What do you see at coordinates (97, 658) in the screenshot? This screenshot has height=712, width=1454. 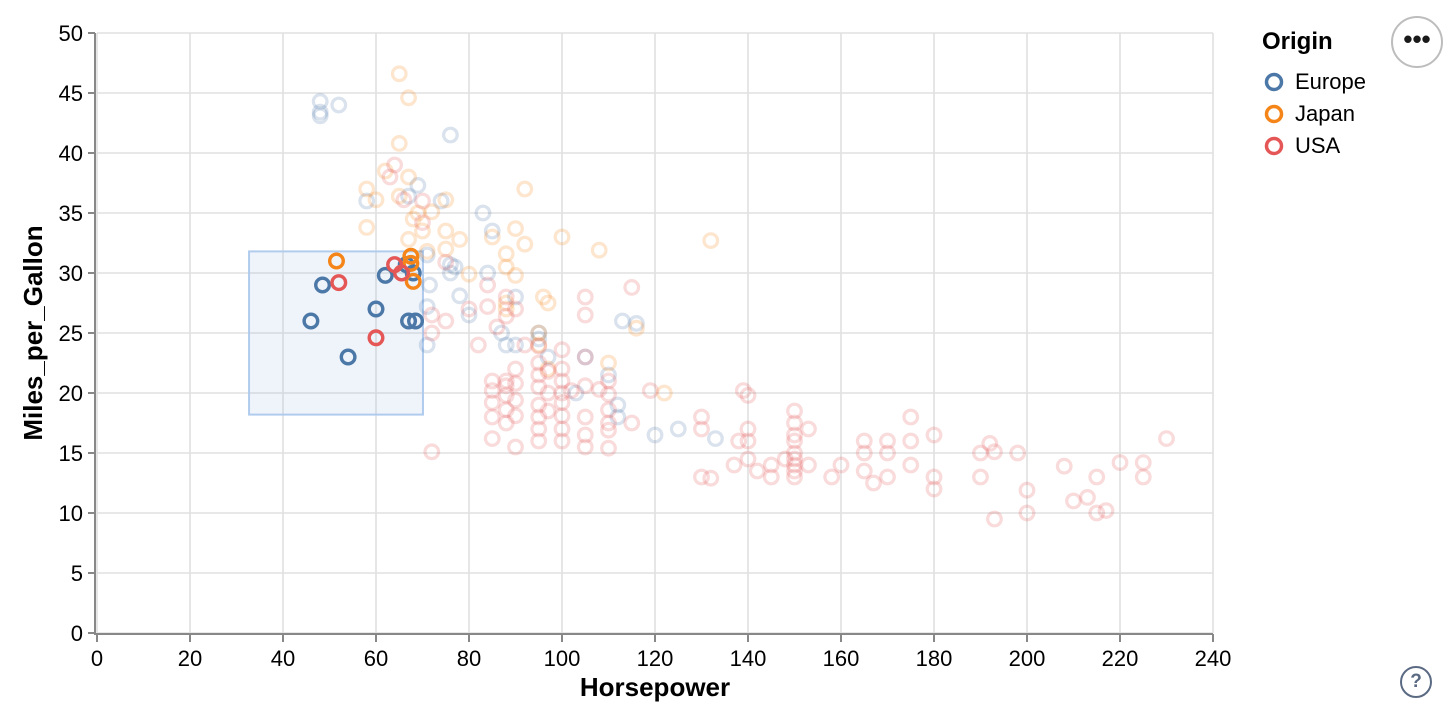 I see `x-tick-label: 0` at bounding box center [97, 658].